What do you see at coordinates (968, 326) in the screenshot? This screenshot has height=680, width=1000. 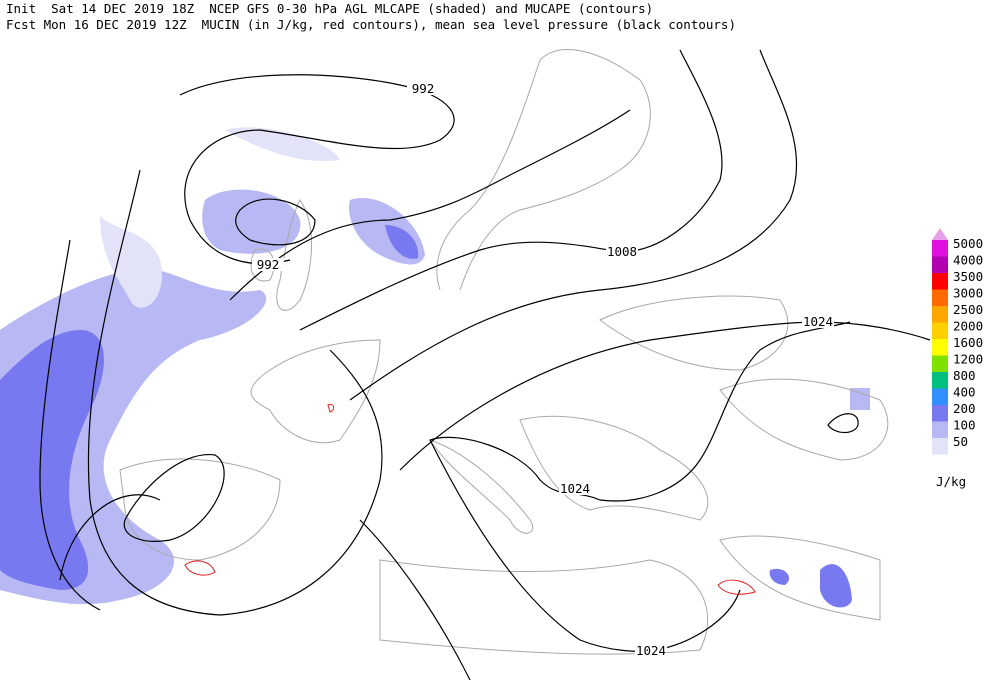 I see `legend-label: 2000` at bounding box center [968, 326].